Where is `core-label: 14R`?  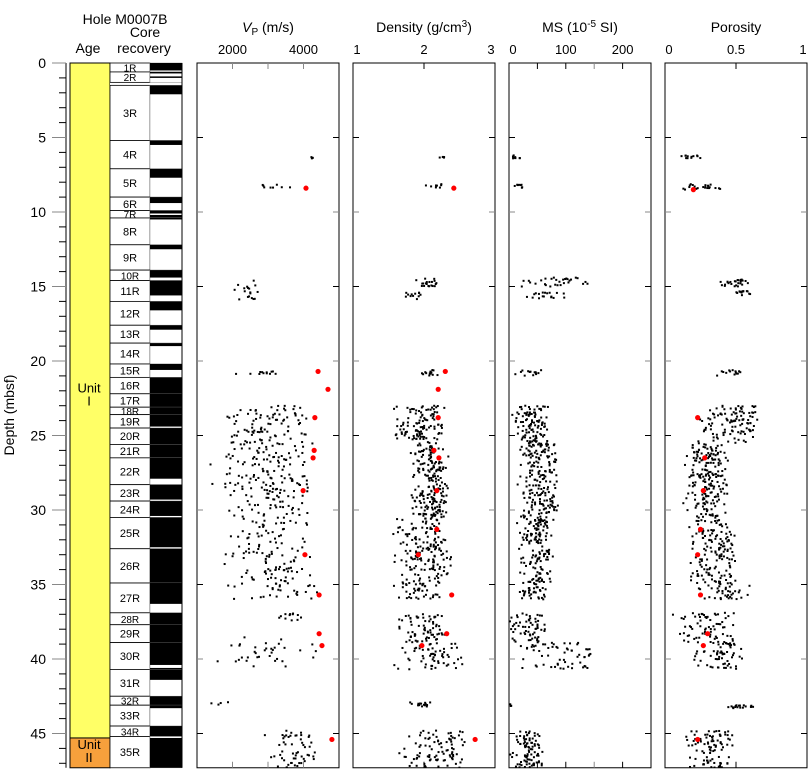
core-label: 14R is located at coordinates (130, 355).